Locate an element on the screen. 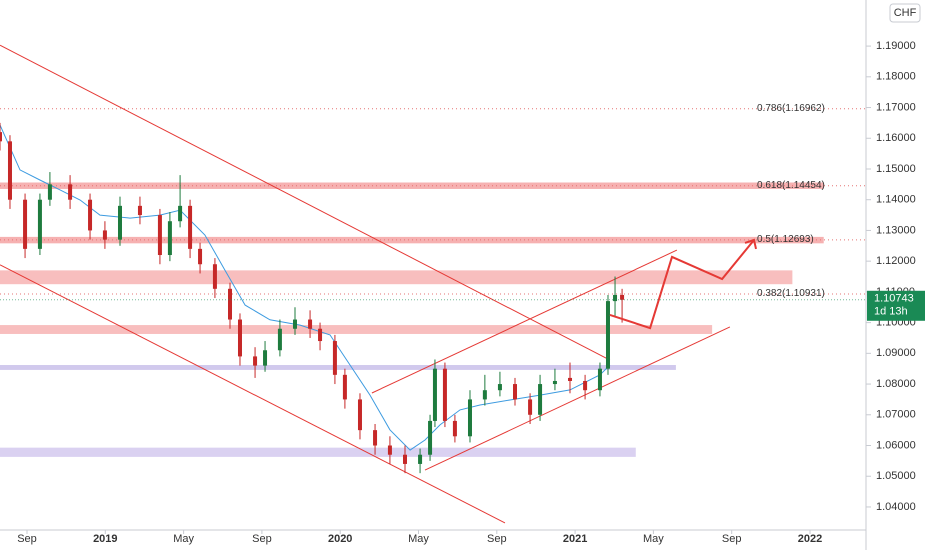 This screenshot has height=550, width=932. last-price-box is located at coordinates (896, 305).